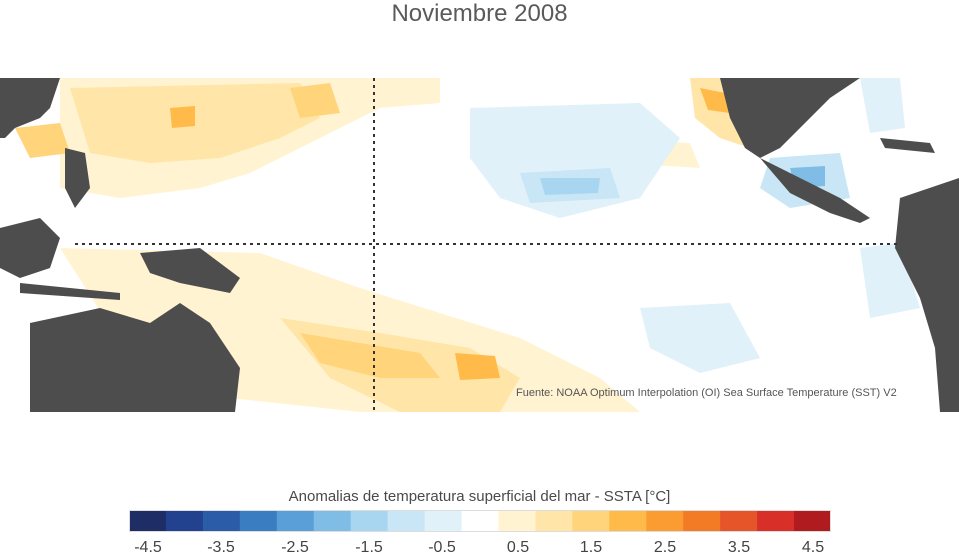  I want to click on colorbar-tick-label: -3.5, so click(221, 547).